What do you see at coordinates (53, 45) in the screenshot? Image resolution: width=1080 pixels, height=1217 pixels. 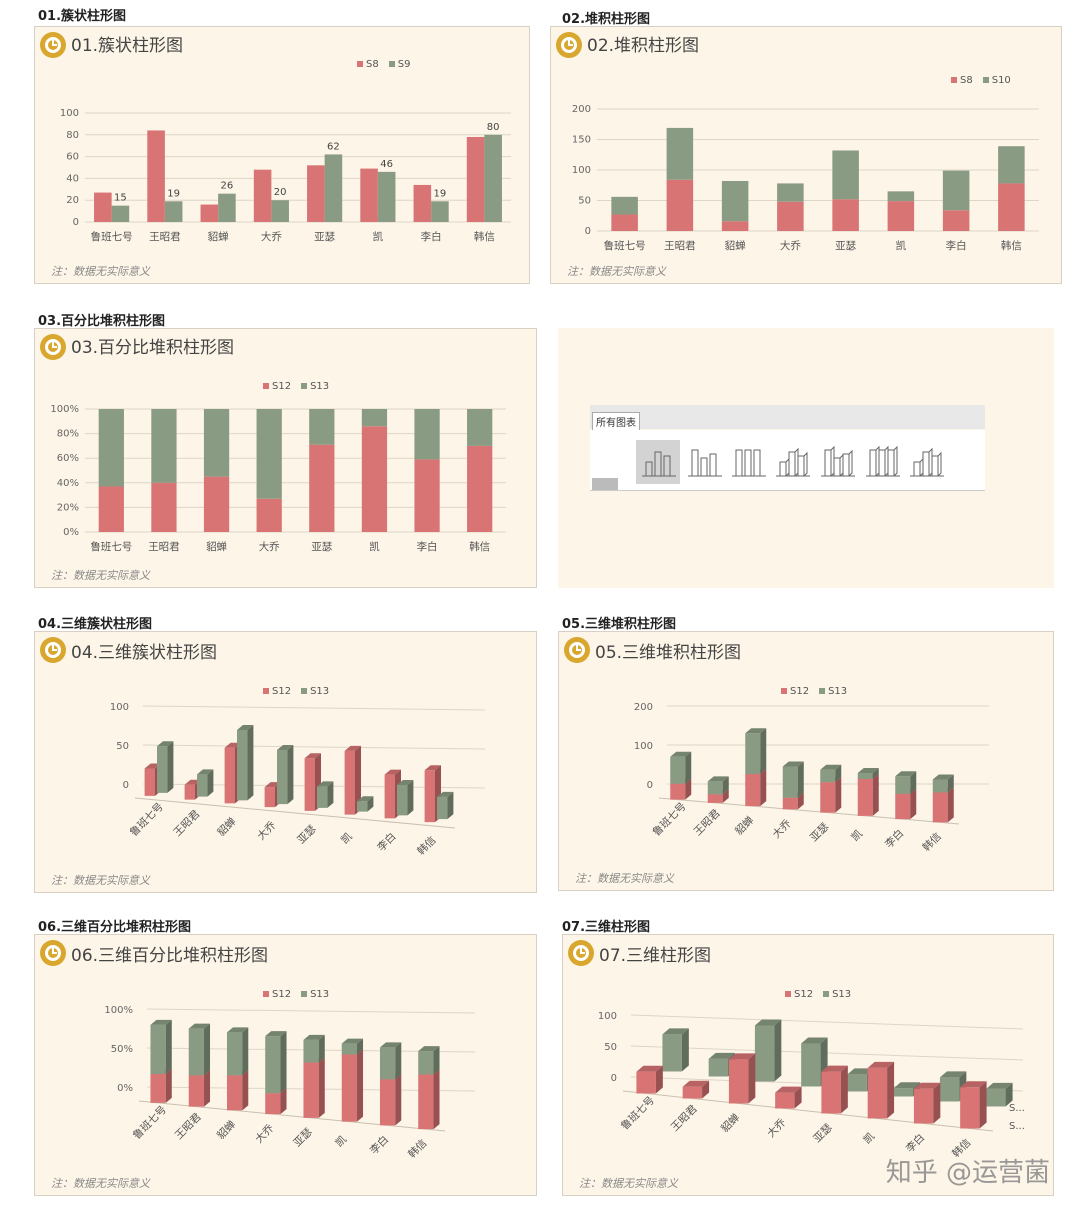 I see `brand-logo-icon` at bounding box center [53, 45].